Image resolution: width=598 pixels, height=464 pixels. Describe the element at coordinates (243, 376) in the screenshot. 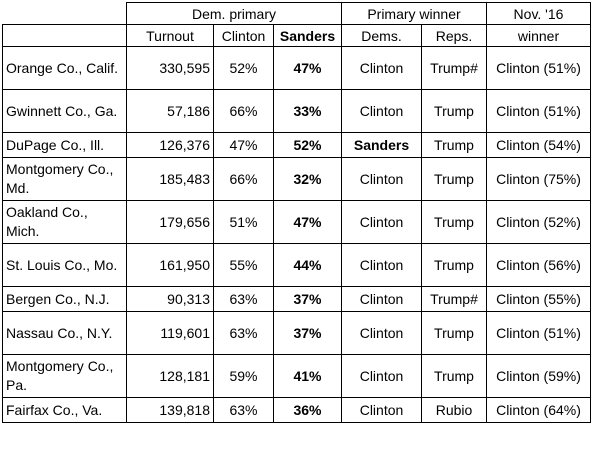

I see `clinton-pct-cell: 59%` at that location.